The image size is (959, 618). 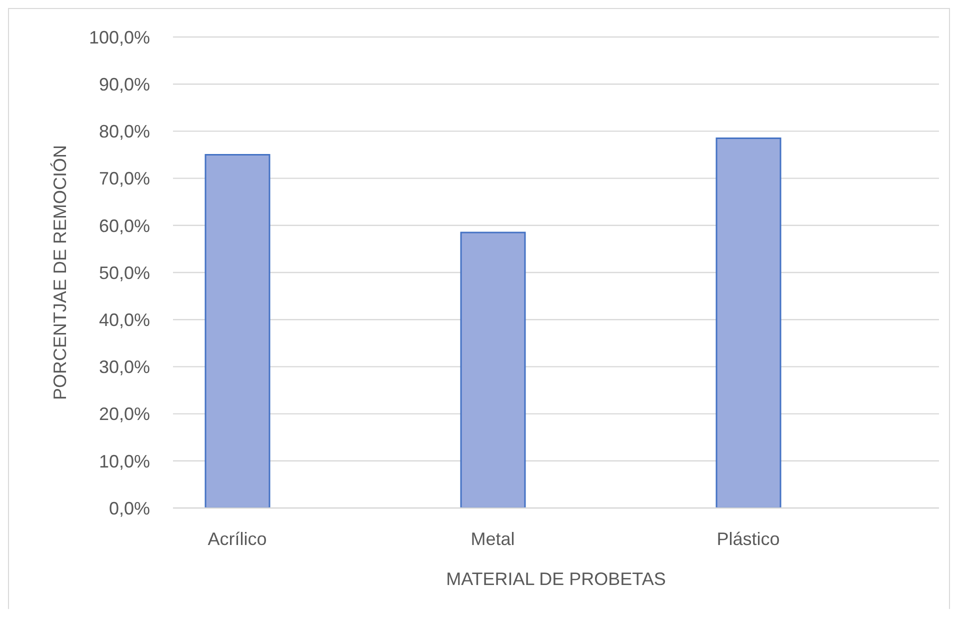 What do you see at coordinates (124, 461) in the screenshot?
I see `y-tick-label: 10,0%` at bounding box center [124, 461].